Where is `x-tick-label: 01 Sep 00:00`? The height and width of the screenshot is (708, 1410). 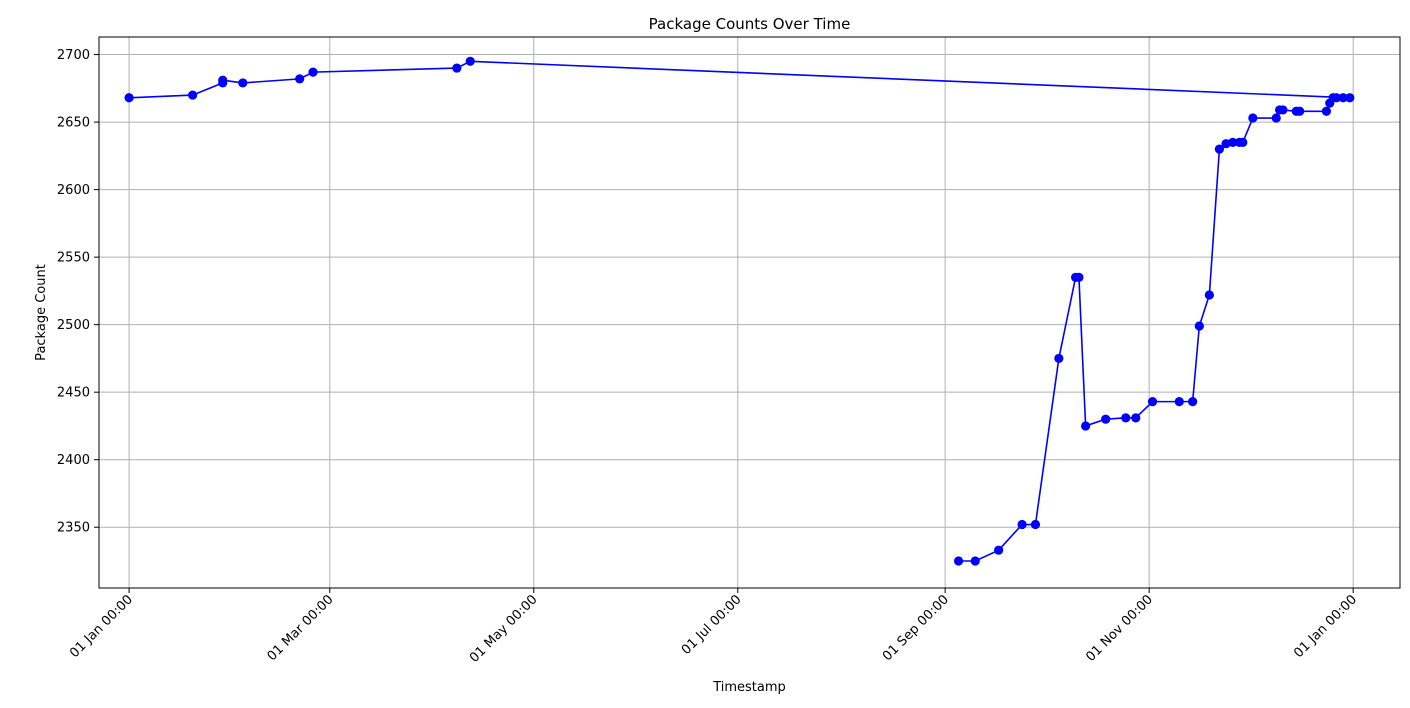
x-tick-label: 01 Sep 00:00 is located at coordinates (916, 628).